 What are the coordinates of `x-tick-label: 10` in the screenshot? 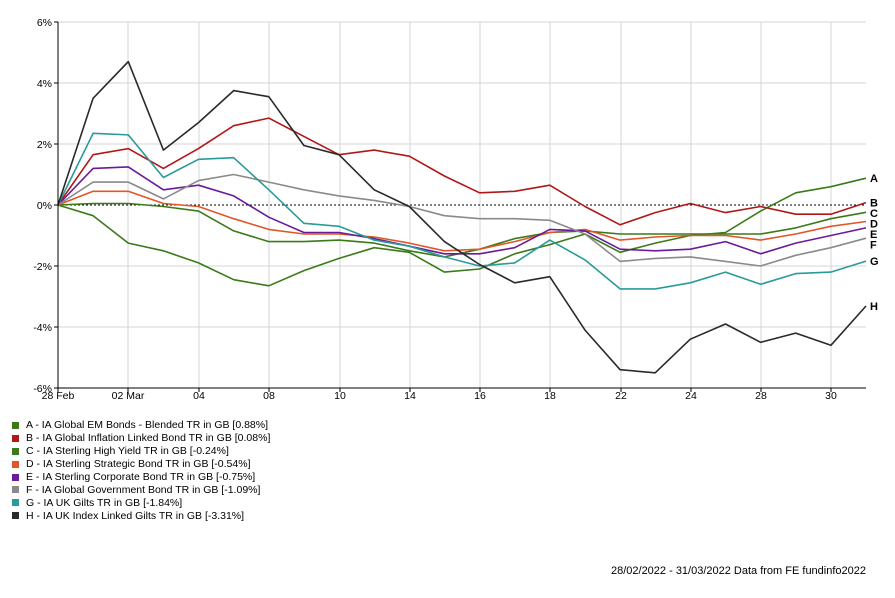 It's located at (340, 396).